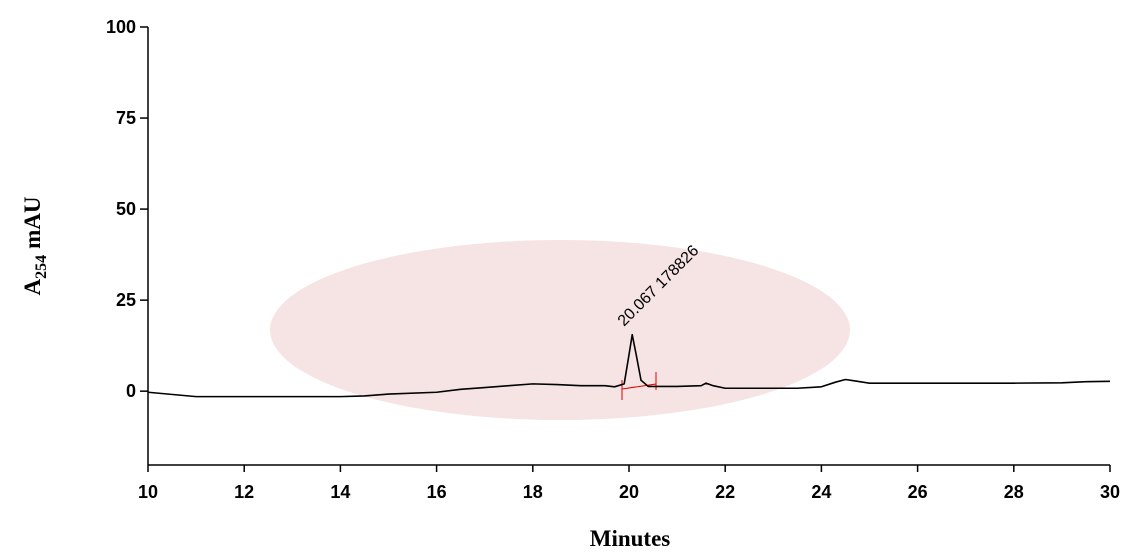 The height and width of the screenshot is (557, 1126). Describe the element at coordinates (131, 391) in the screenshot. I see `y-tick-label: 0` at that location.